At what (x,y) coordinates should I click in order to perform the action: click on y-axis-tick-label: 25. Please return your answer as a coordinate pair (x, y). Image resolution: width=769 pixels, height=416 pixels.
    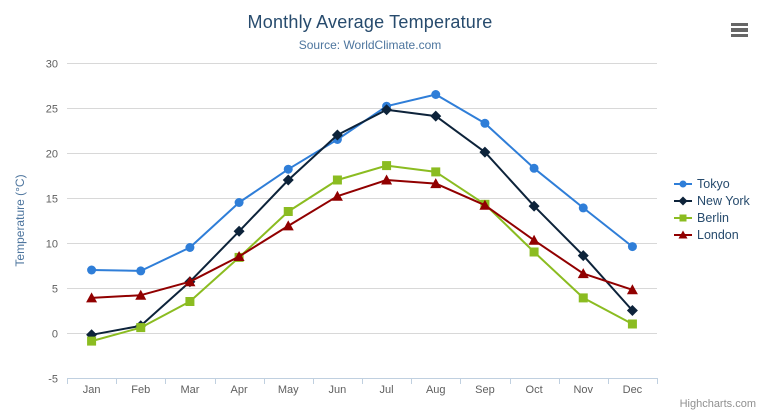
    Looking at the image, I should click on (52, 110).